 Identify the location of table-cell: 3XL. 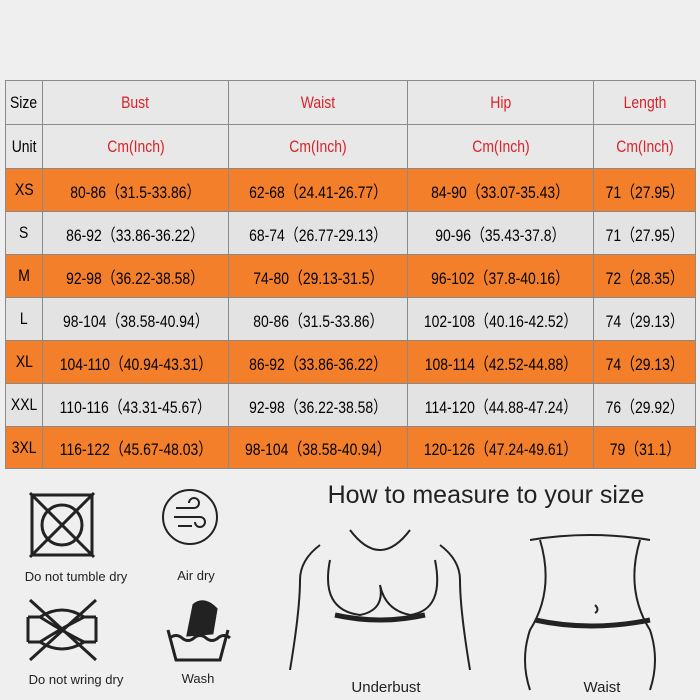
(24, 447).